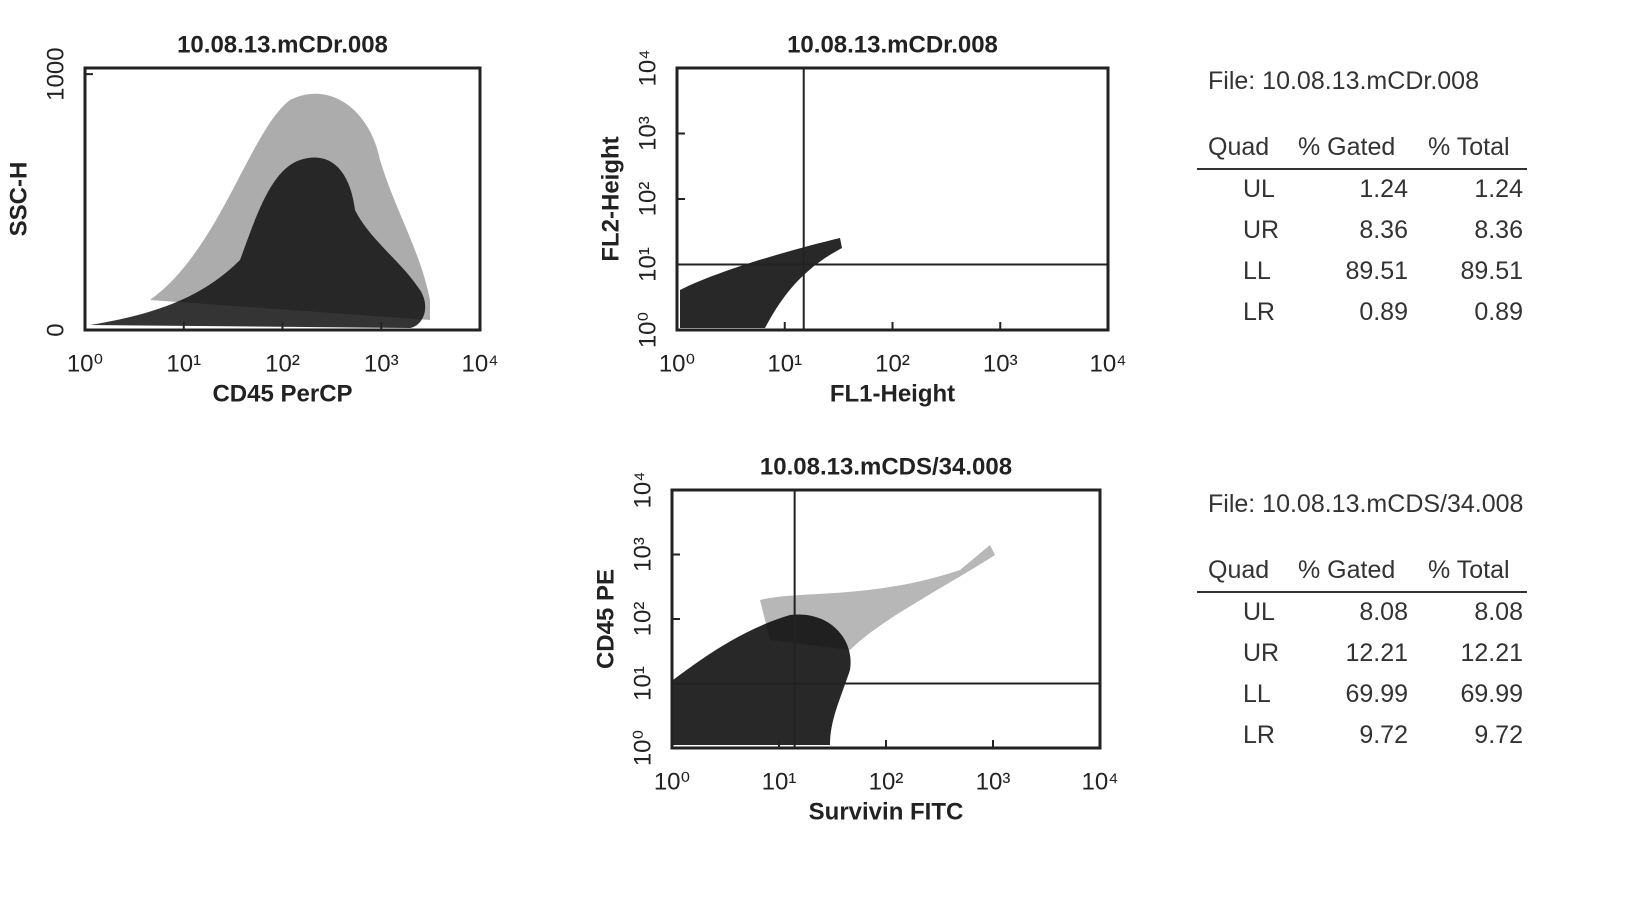 The height and width of the screenshot is (898, 1646). I want to click on y-tick-label: 0, so click(55, 329).